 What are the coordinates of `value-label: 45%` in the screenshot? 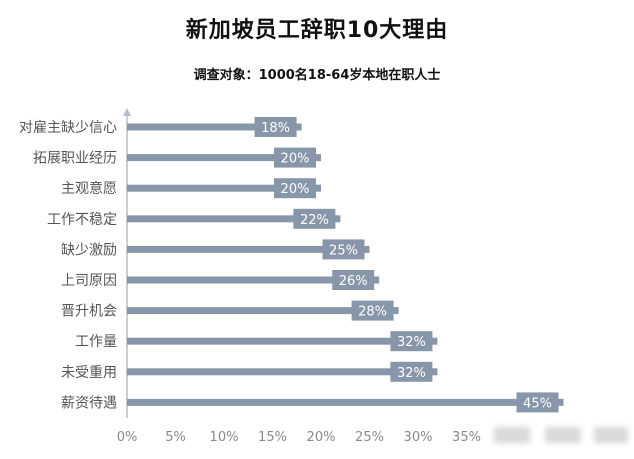 It's located at (537, 403).